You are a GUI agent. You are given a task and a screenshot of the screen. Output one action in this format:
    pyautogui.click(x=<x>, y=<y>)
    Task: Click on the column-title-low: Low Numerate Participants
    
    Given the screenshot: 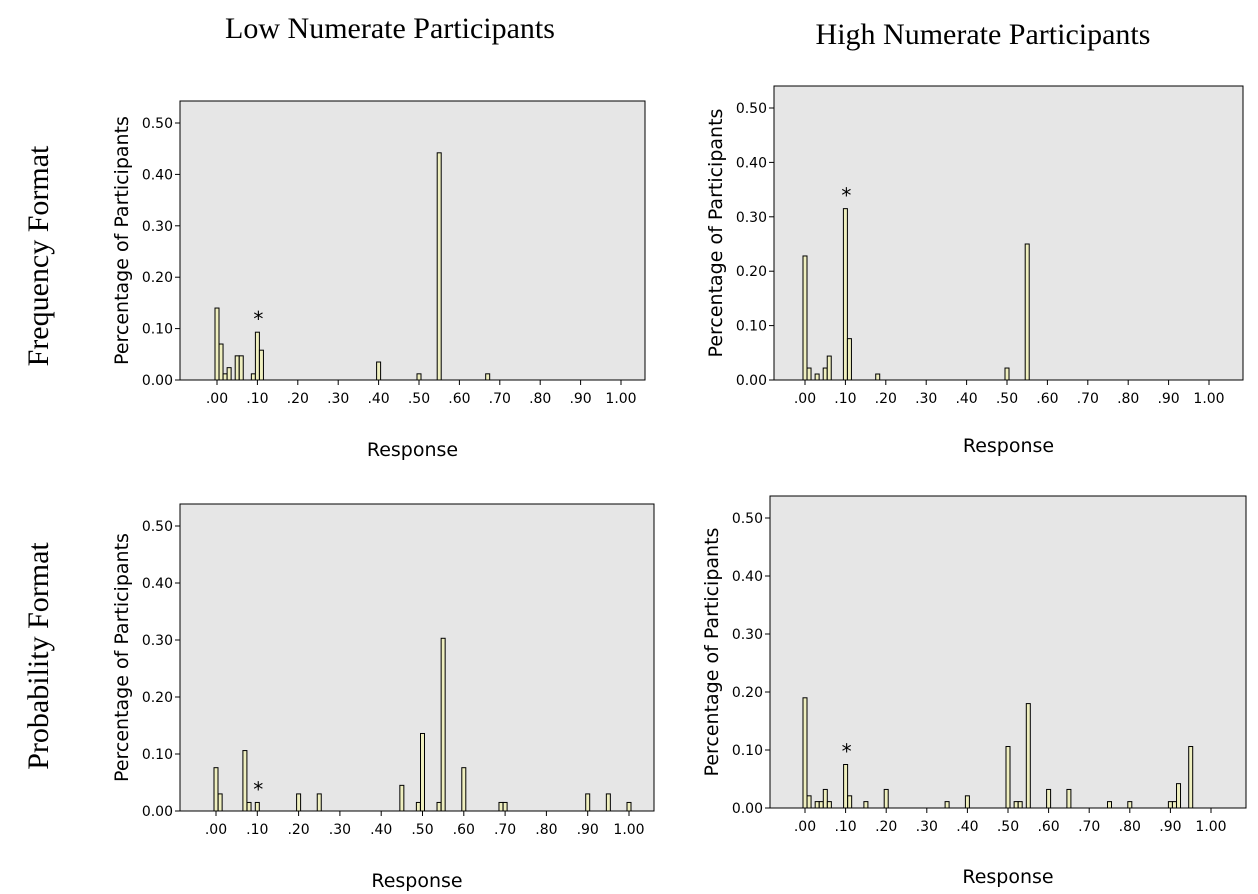 What is the action you would take?
    pyautogui.click(x=390, y=28)
    